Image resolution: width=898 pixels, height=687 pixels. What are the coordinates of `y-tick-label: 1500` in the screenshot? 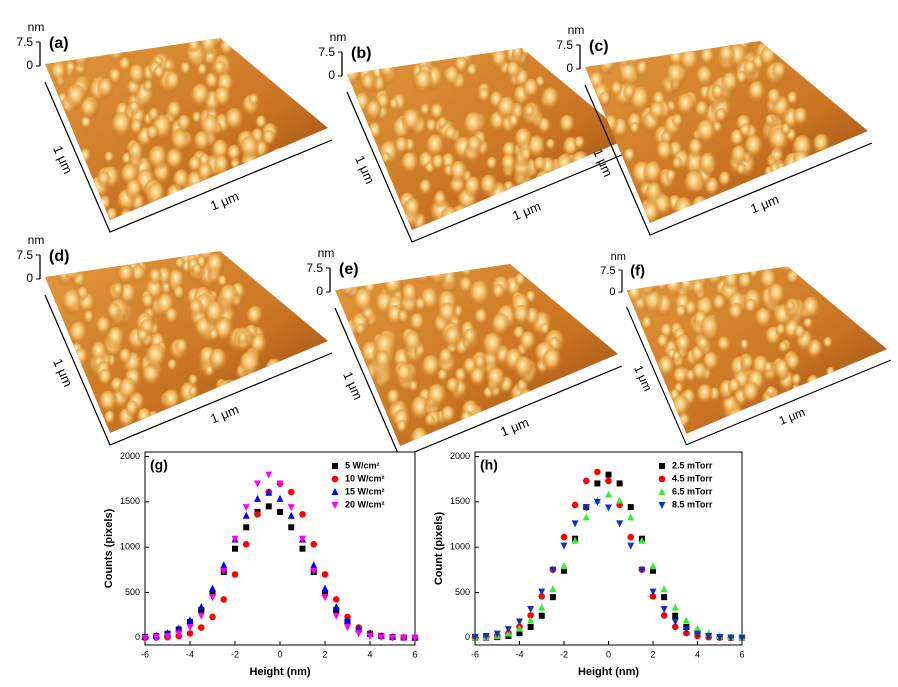 It's located at (460, 501).